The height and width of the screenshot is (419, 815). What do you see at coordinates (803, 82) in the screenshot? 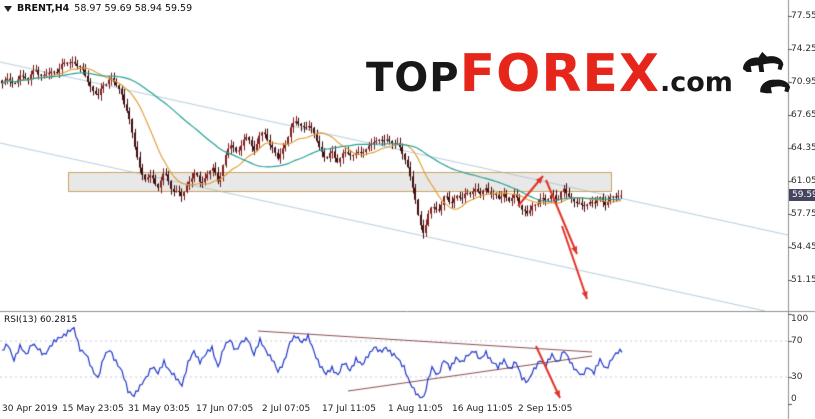
I see `price-tick-label: 70.95` at bounding box center [803, 82].